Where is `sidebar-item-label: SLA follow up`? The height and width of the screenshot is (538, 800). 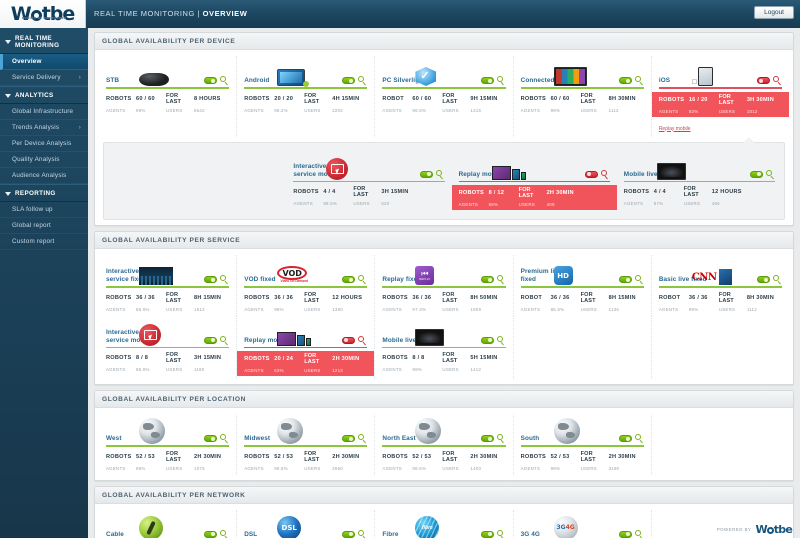
sidebar-item-label: SLA follow up is located at coordinates (32, 209).